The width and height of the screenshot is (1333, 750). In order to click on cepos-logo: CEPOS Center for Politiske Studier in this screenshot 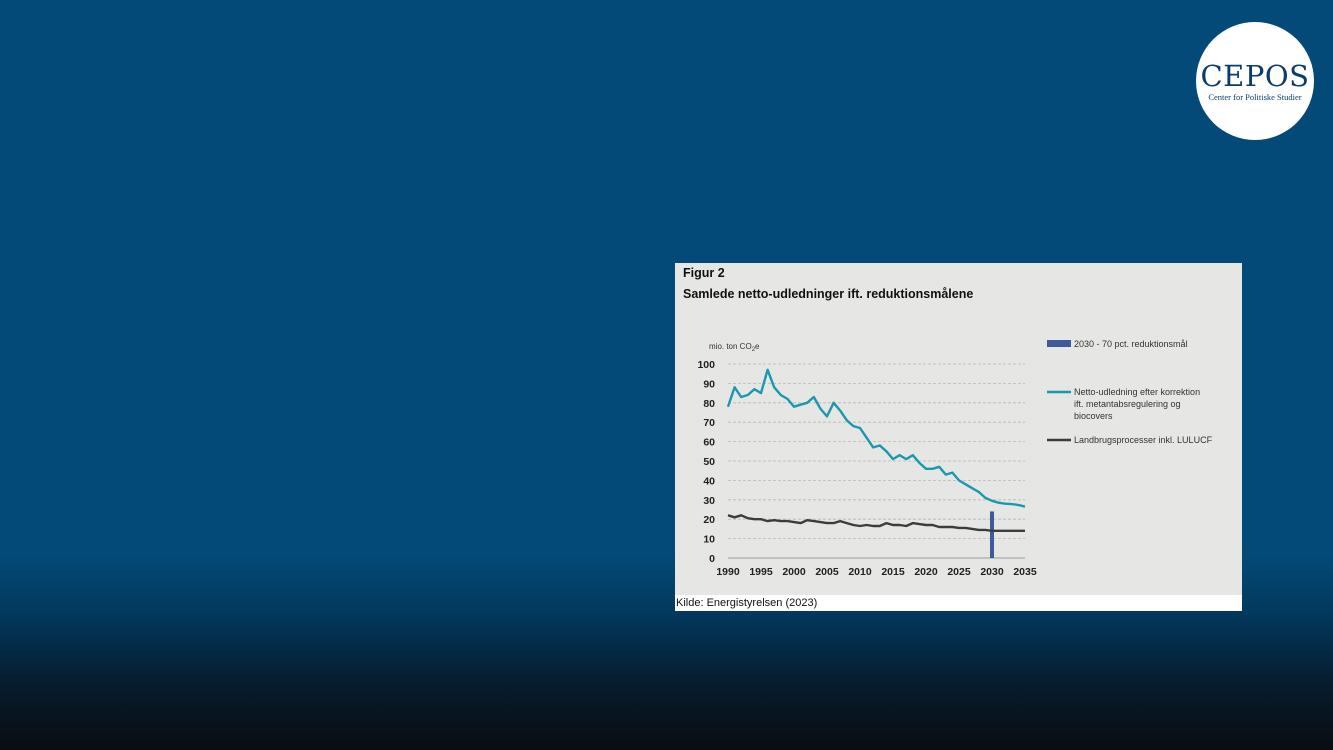, I will do `click(1255, 81)`.